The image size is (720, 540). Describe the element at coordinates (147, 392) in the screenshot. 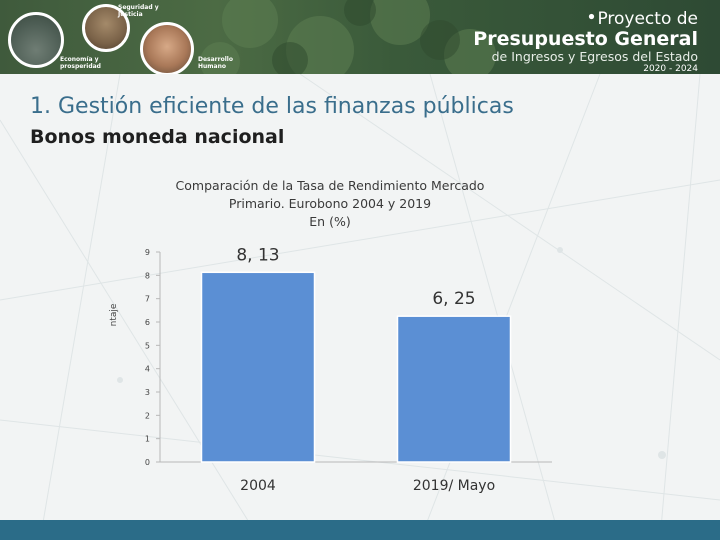

I see `y-tick-label: 3` at that location.